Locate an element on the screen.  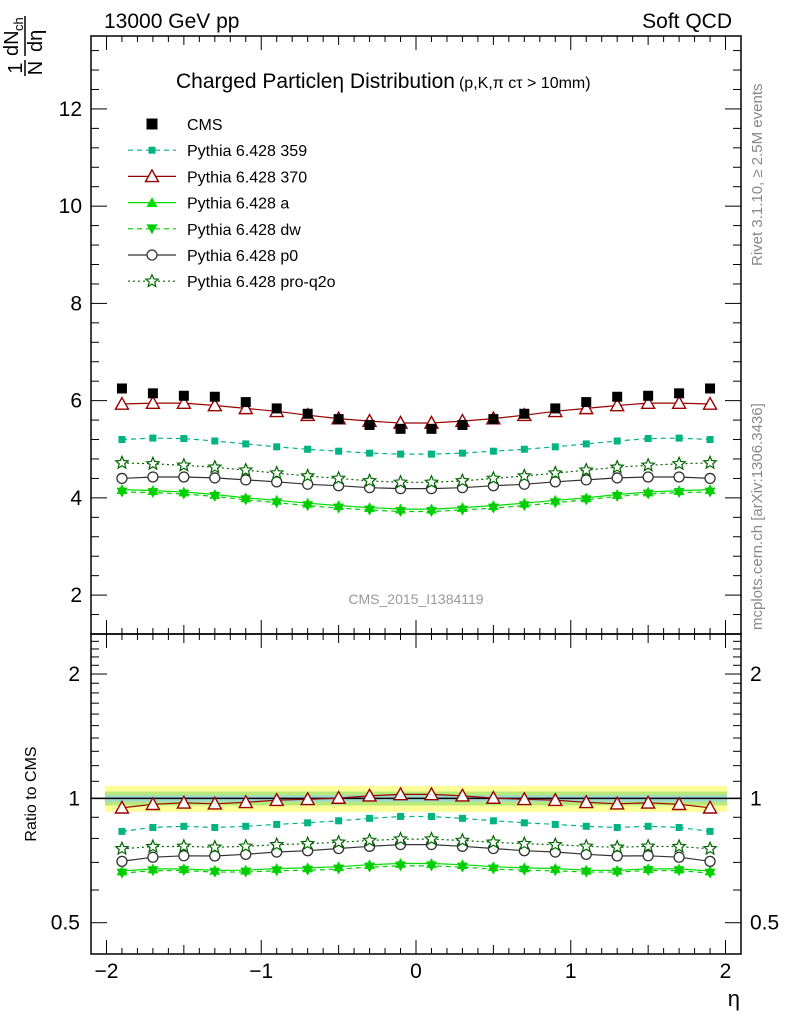
y-label-den-d: dη is located at coordinates (36, 41).